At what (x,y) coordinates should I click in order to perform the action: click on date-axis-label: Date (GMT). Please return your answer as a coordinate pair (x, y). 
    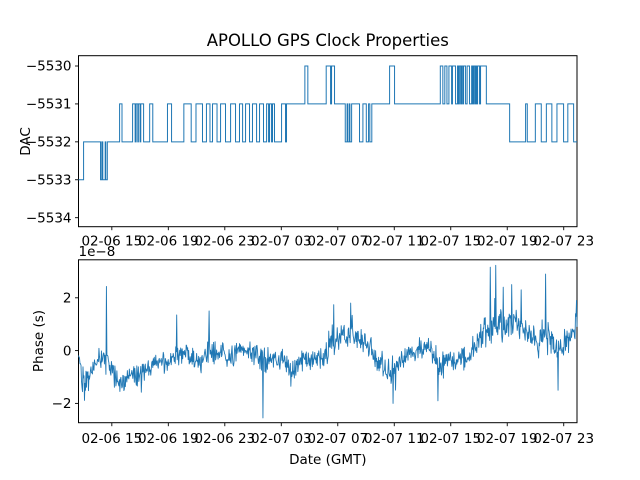
    Looking at the image, I should click on (327, 460).